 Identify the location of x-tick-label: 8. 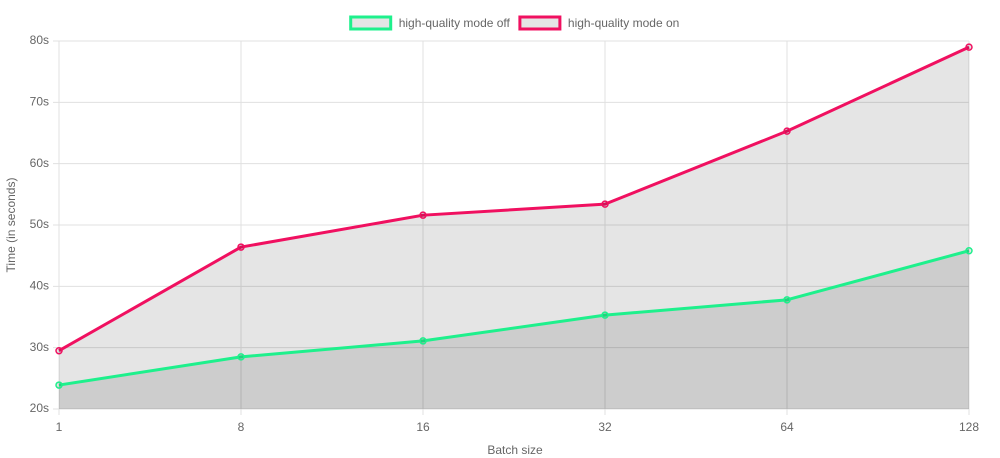
(241, 427).